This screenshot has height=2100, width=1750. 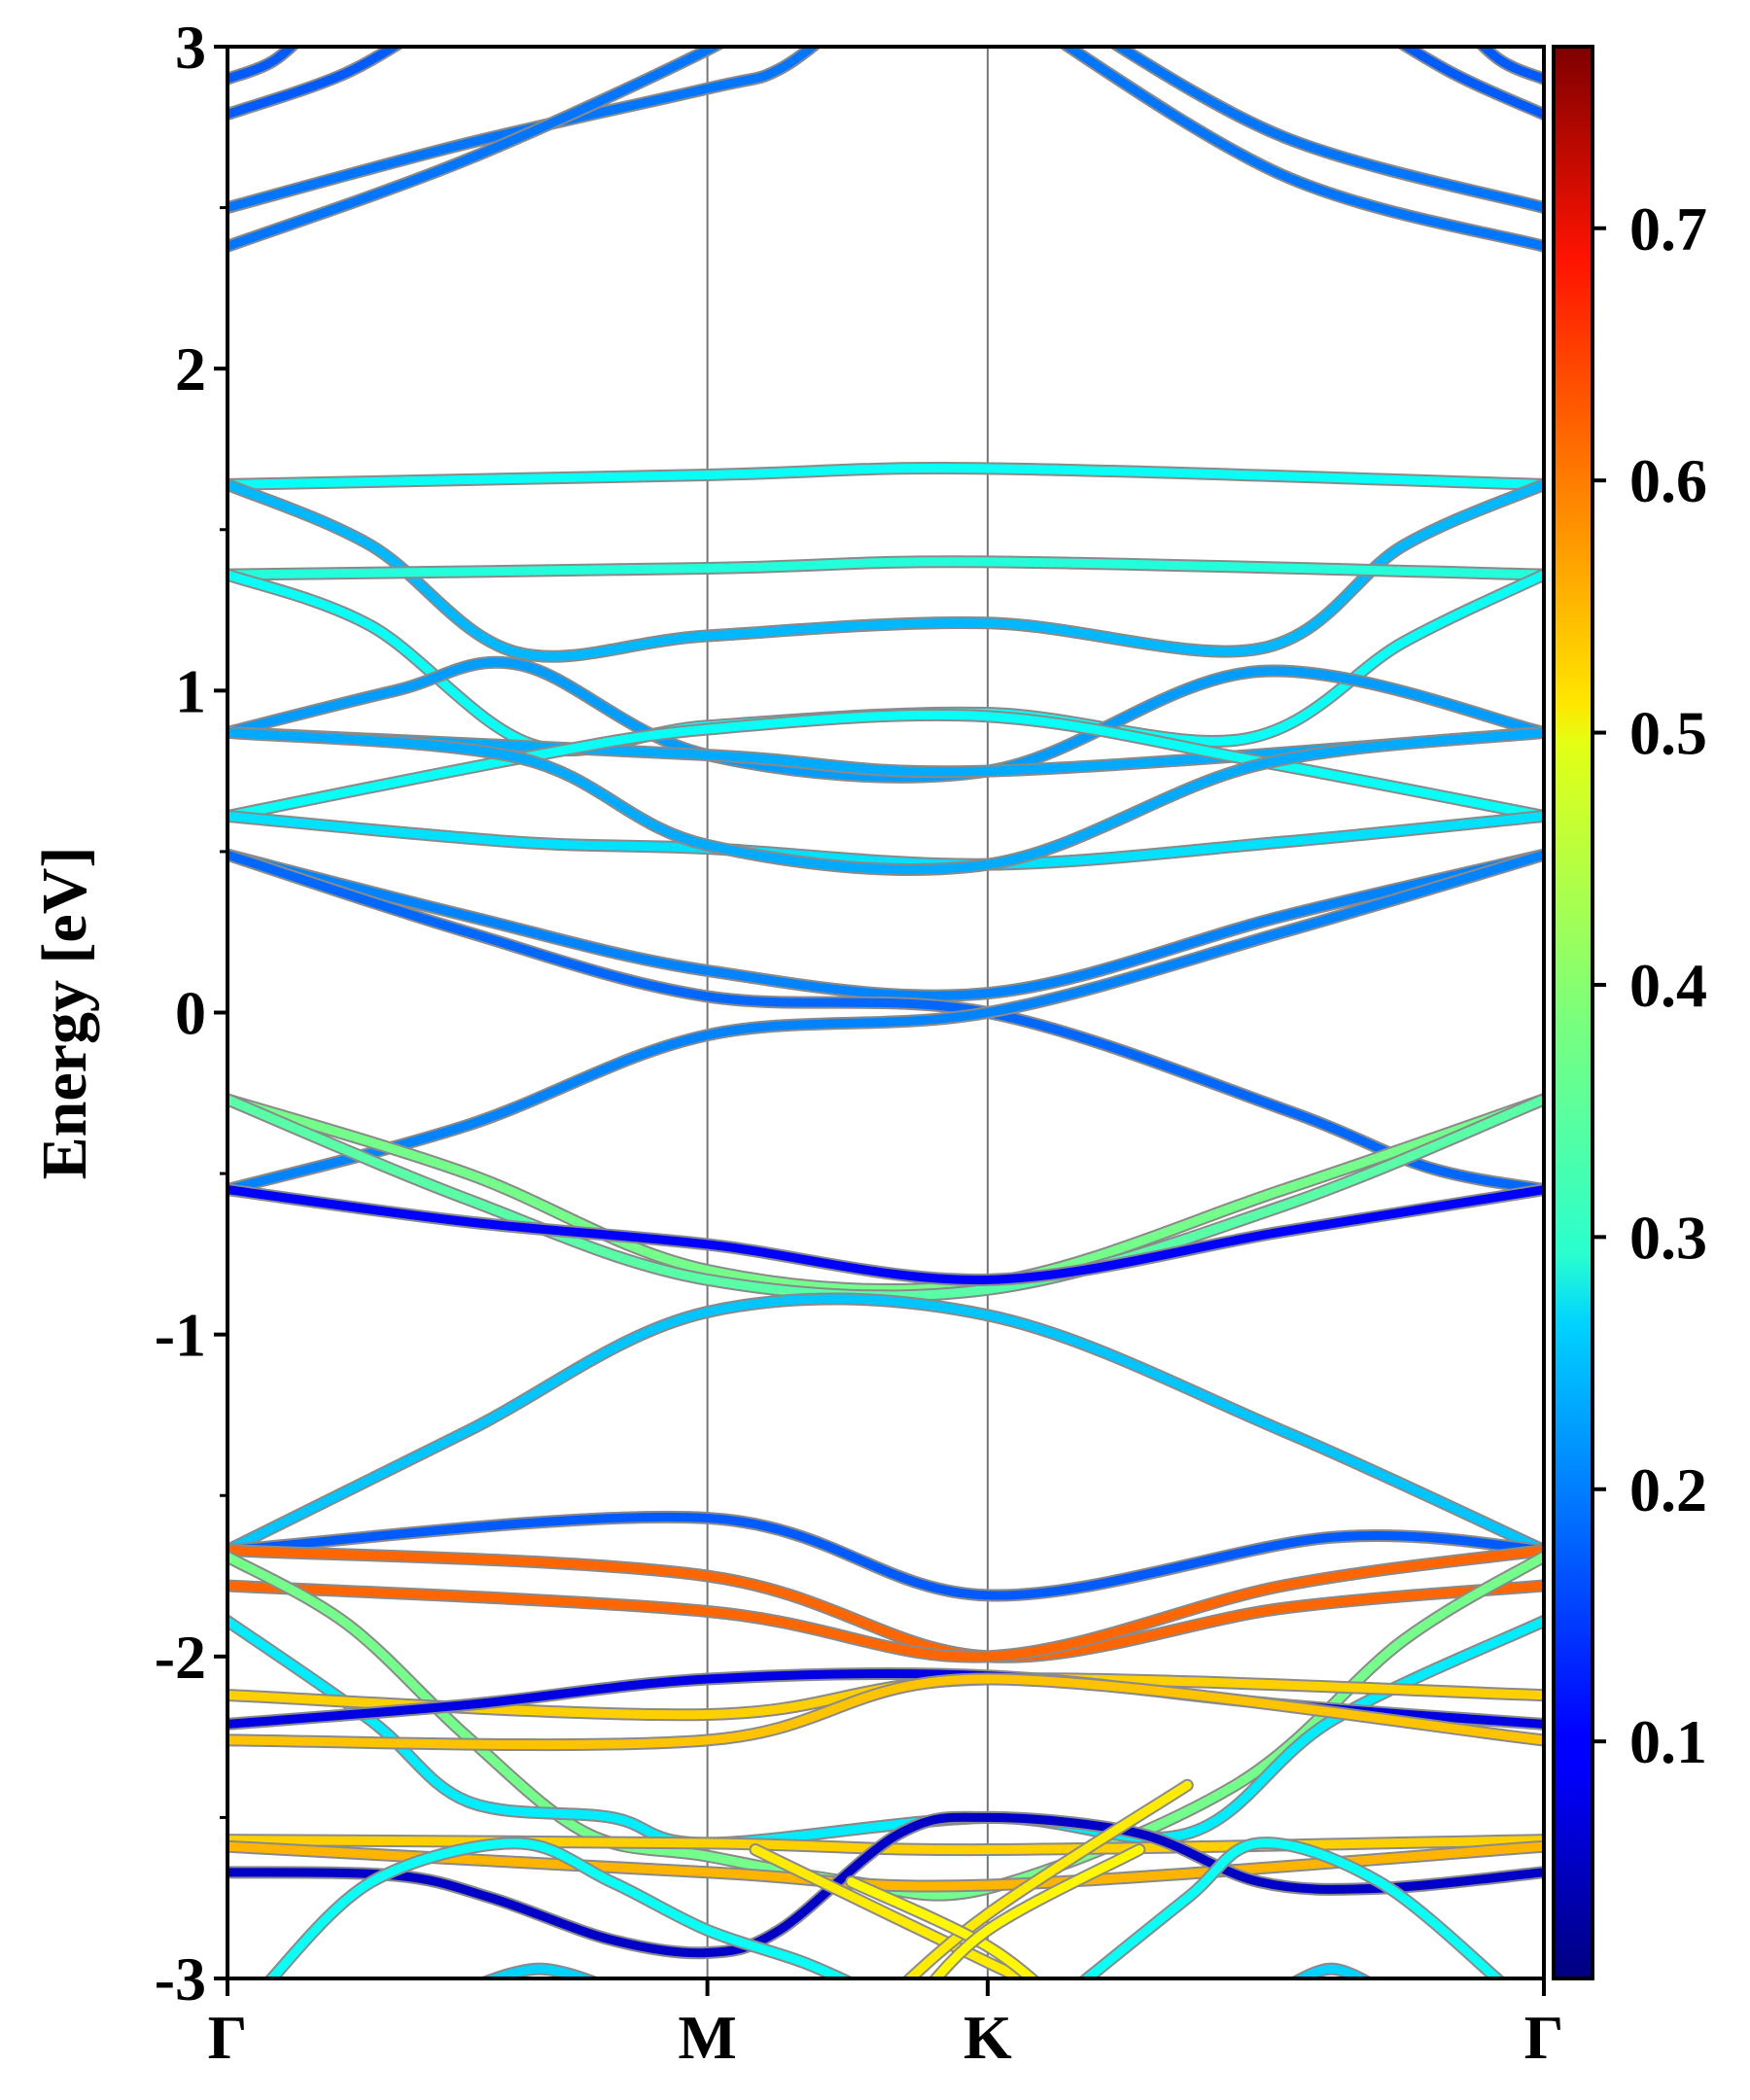 What do you see at coordinates (1668, 985) in the screenshot?
I see `colorbar-tick-label: 0.4` at bounding box center [1668, 985].